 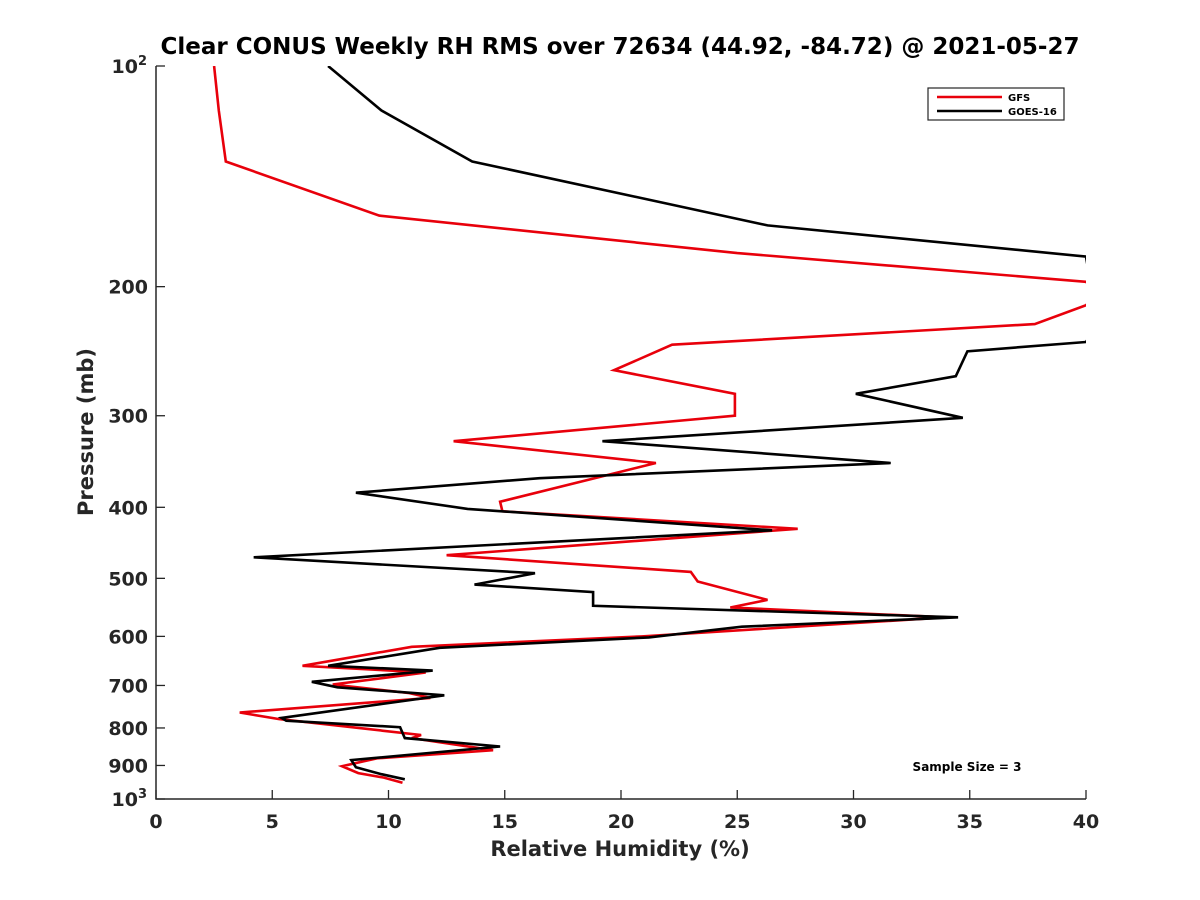 What do you see at coordinates (1086, 822) in the screenshot?
I see `x-tick-label: 40` at bounding box center [1086, 822].